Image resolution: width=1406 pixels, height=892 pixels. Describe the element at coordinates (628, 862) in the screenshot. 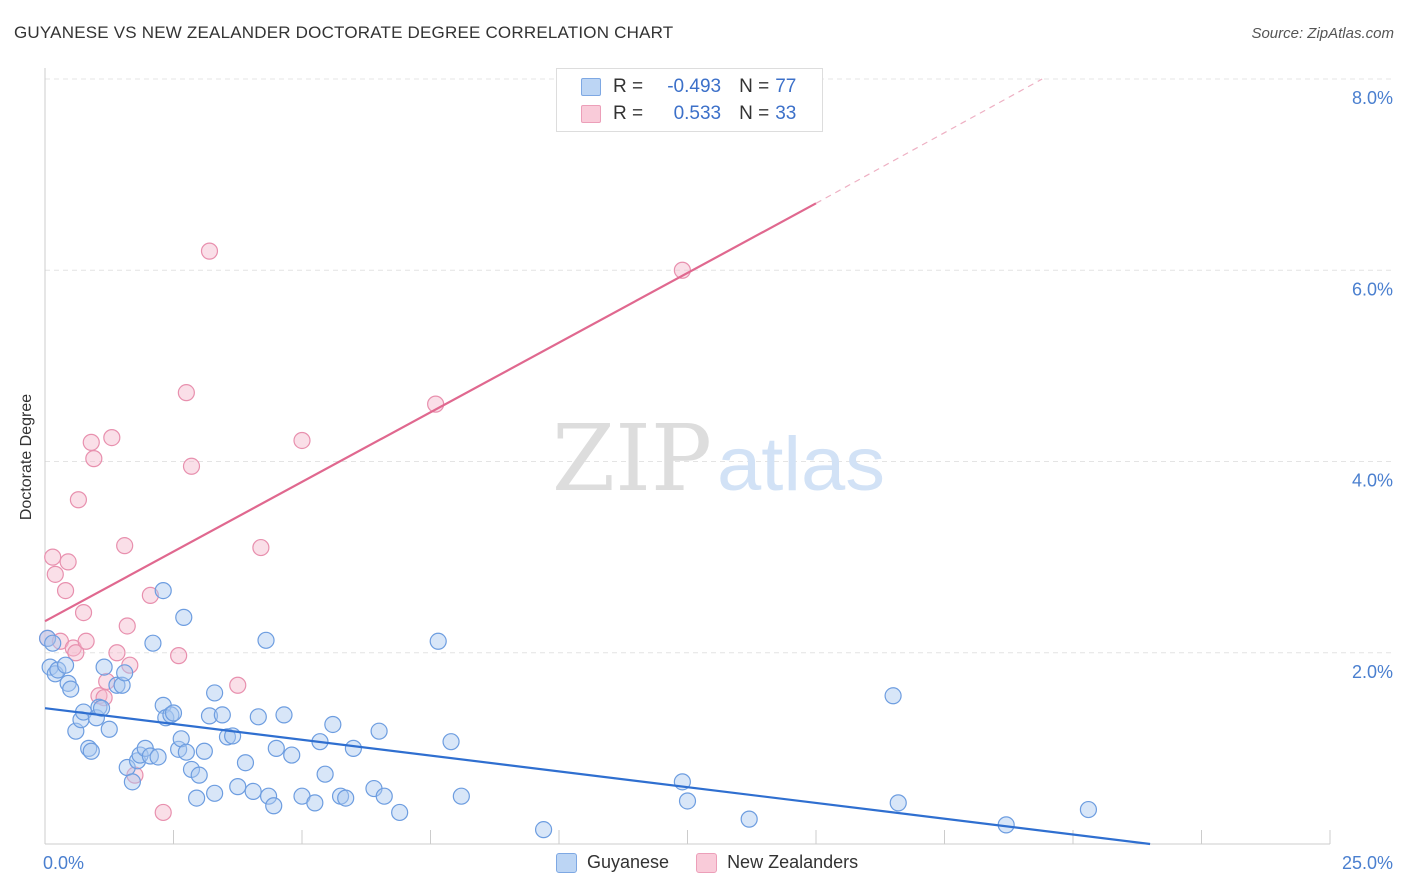

I see `legend-label-guyanese: Guyanese` at that location.